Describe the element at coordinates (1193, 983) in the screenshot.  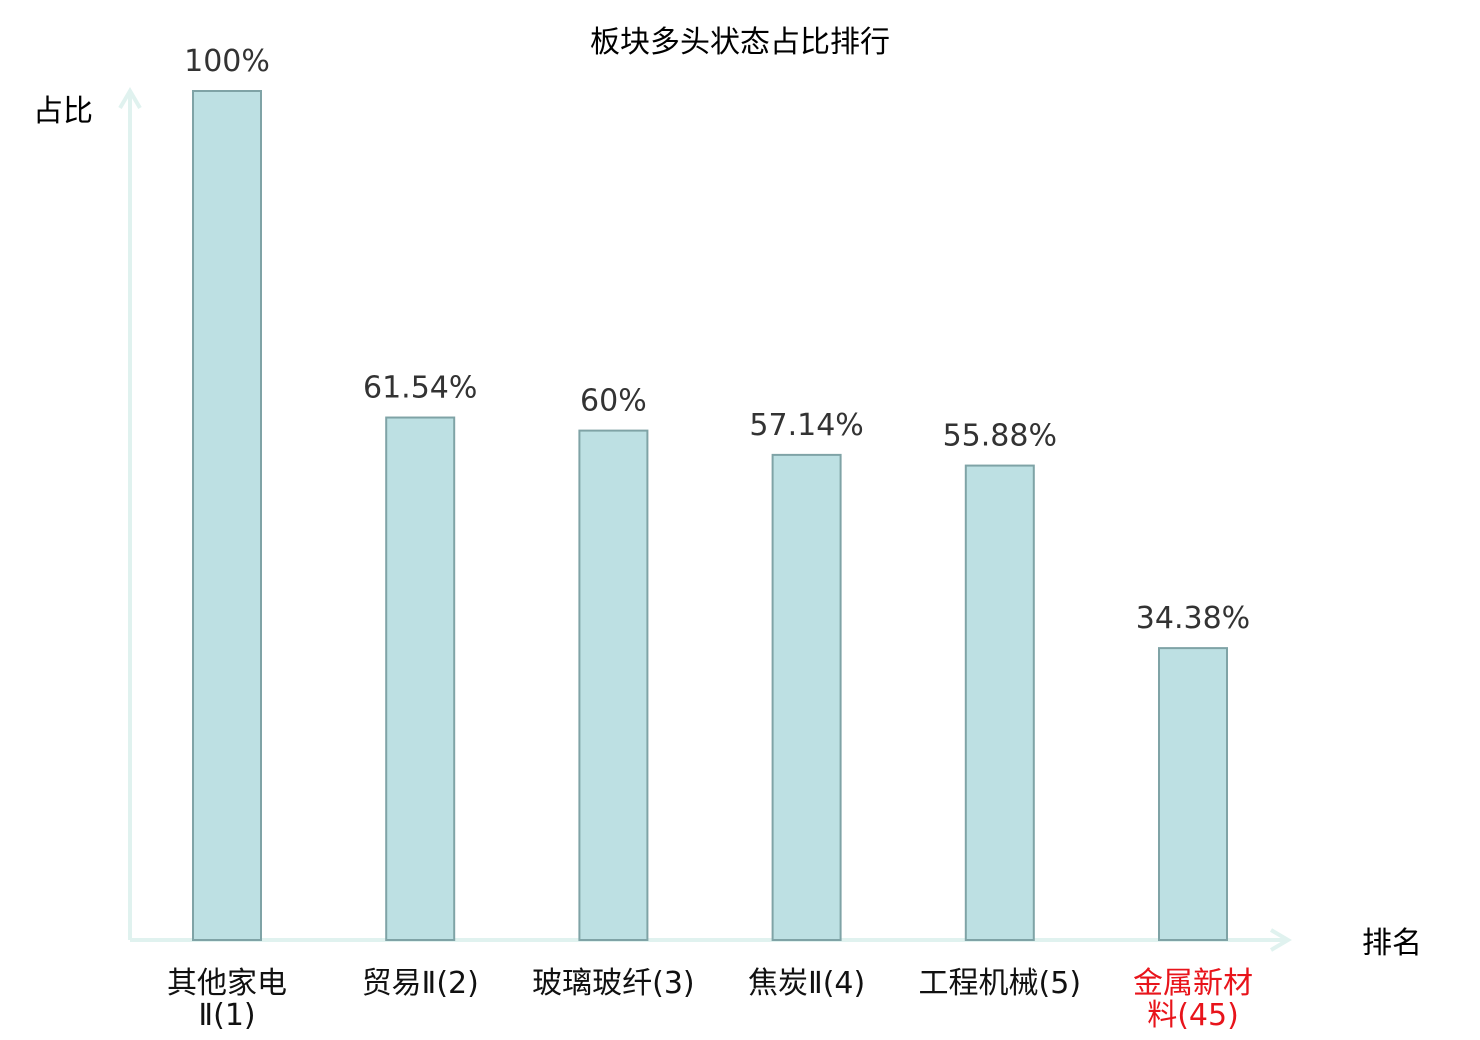
I see `category-label-6-line-1: 金属新材` at that location.